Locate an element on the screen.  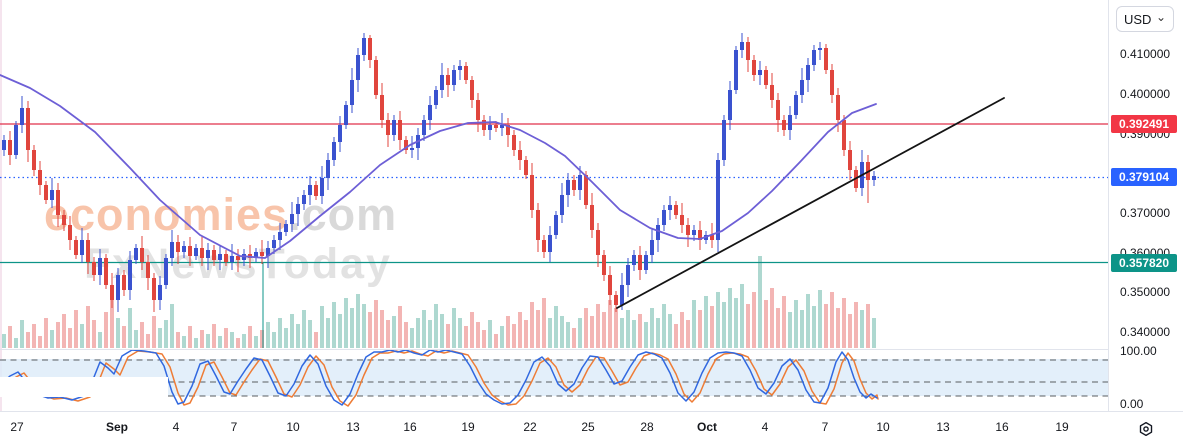
indicator-settings-icon is located at coordinates (1146, 429).